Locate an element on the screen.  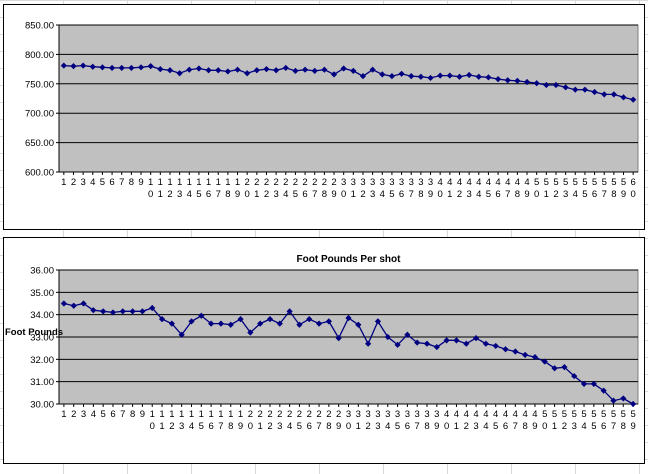
x-tick-label: 8 is located at coordinates (131, 182).